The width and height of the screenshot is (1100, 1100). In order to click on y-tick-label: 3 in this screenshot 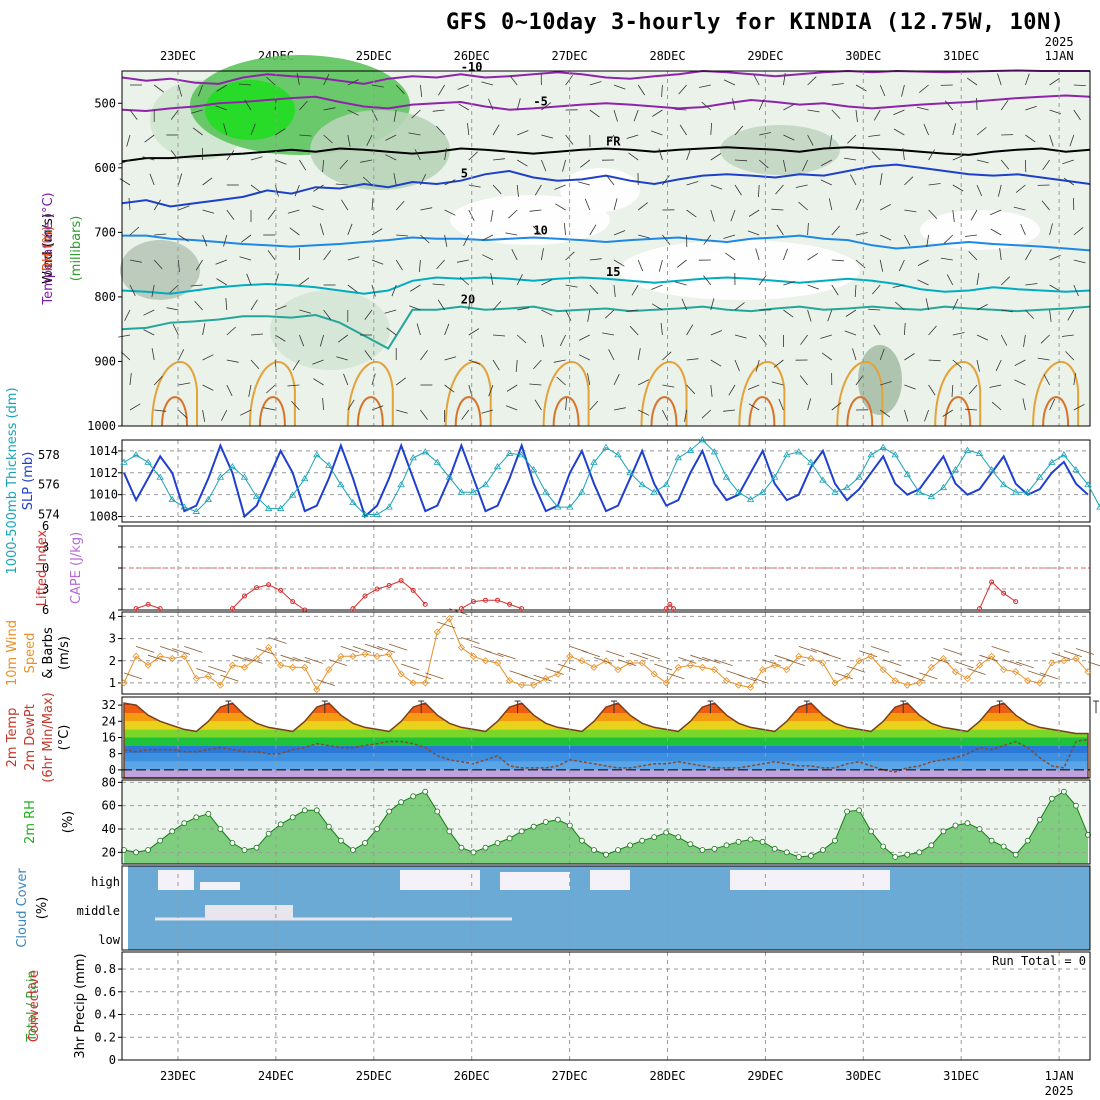, I will do `click(45, 589)`.